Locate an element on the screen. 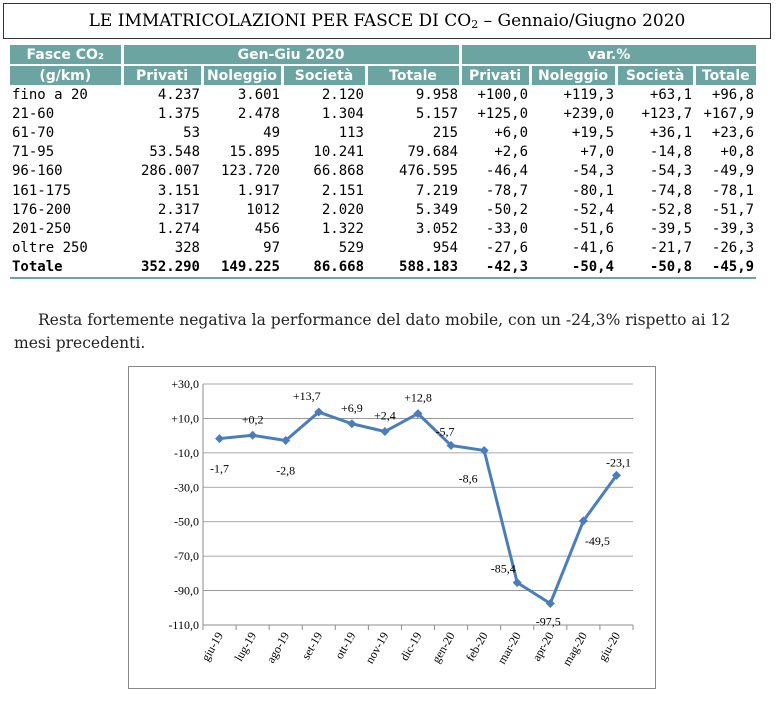 The width and height of the screenshot is (776, 705). x-tick-label: set-19 is located at coordinates (312, 646).